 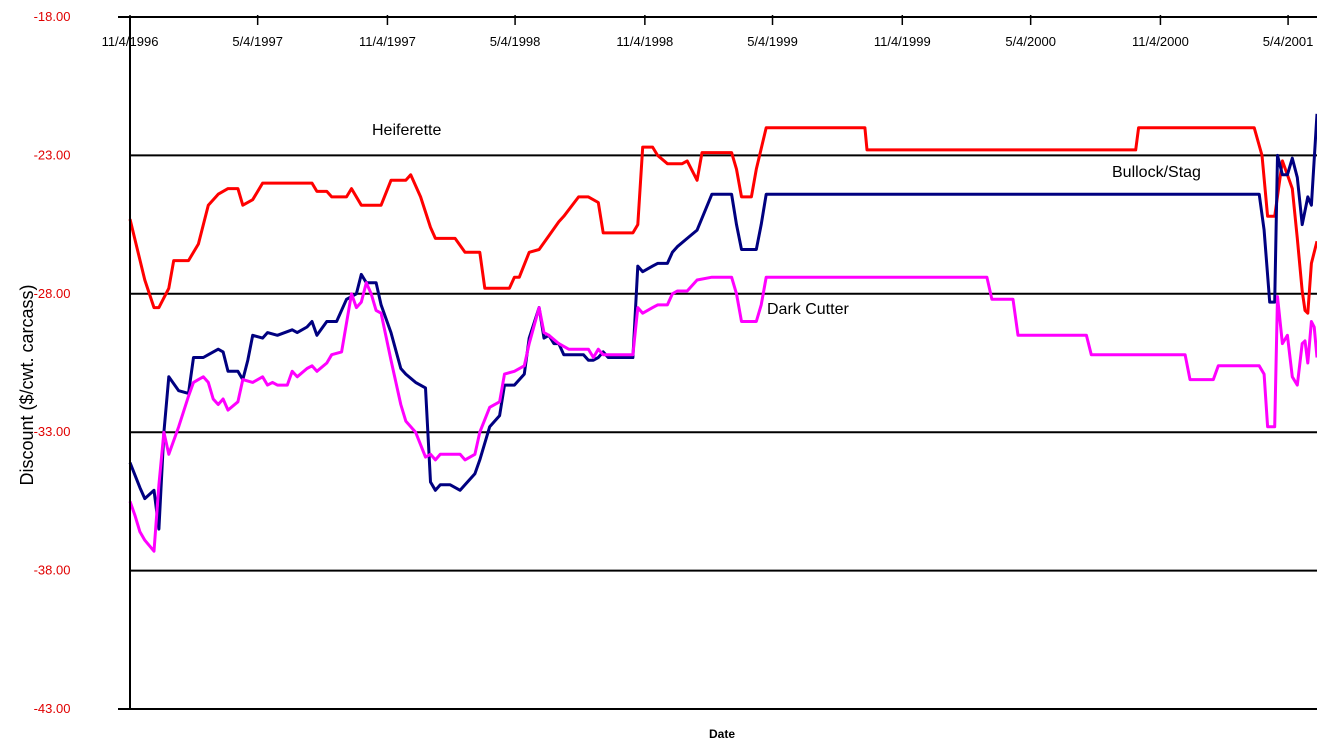 I want to click on y-tick-label: -23.00, so click(x=52, y=154).